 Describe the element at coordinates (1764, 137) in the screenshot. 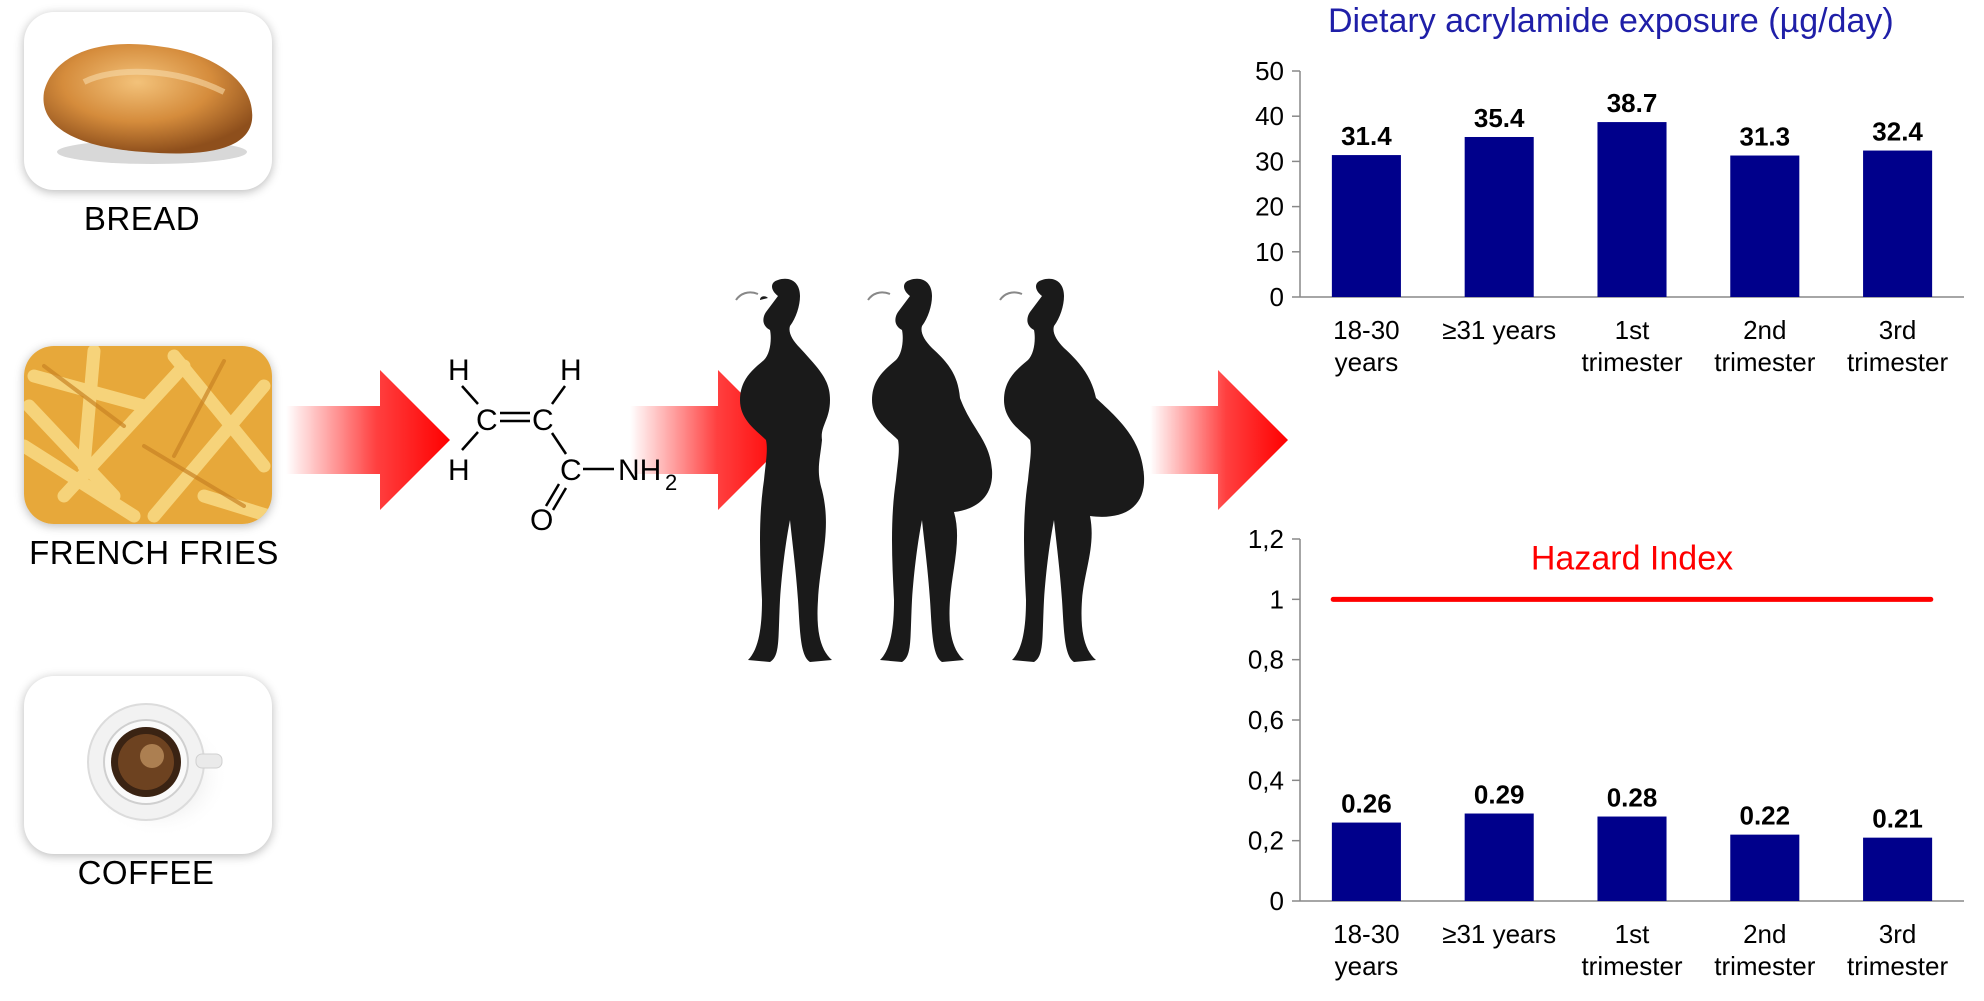

I see `data-label: 31.3` at that location.